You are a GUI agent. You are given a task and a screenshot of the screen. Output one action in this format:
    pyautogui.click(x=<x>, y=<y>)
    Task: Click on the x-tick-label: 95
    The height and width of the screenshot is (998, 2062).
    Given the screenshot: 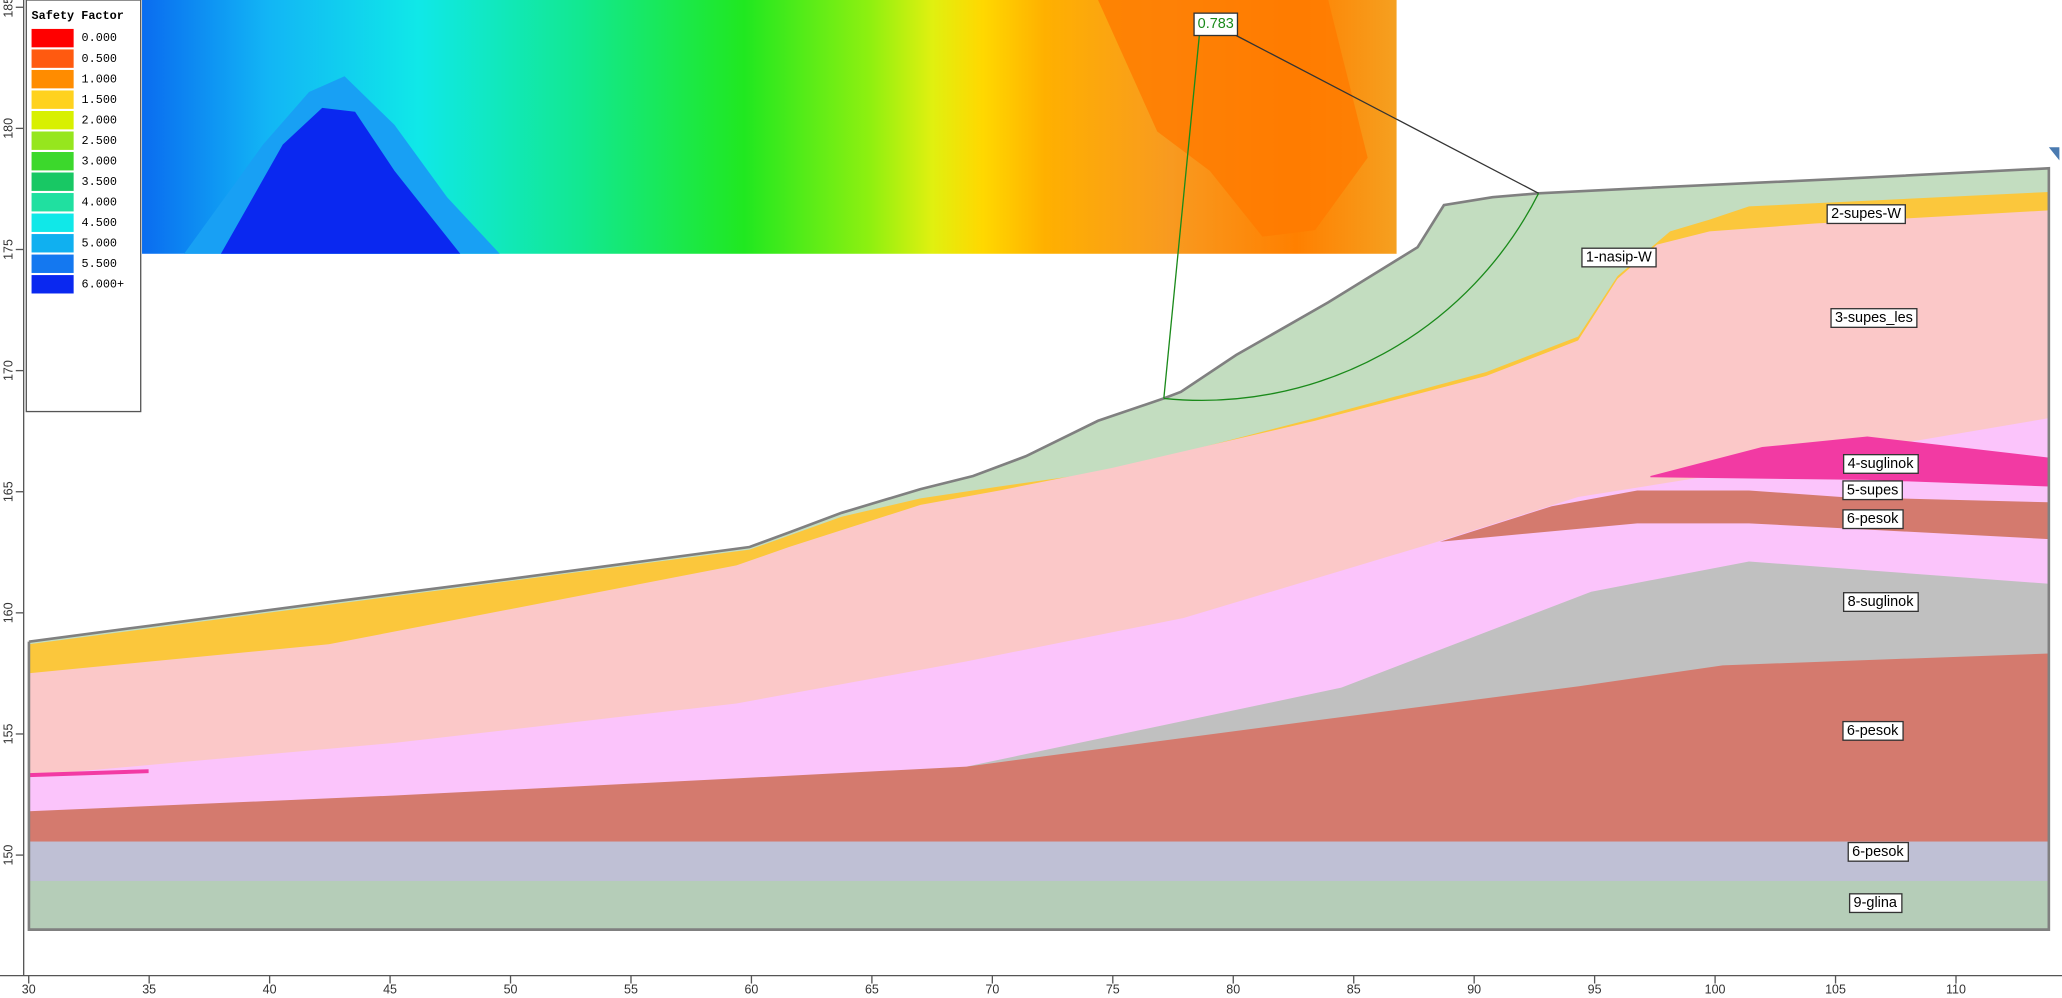 What is the action you would take?
    pyautogui.click(x=1595, y=989)
    